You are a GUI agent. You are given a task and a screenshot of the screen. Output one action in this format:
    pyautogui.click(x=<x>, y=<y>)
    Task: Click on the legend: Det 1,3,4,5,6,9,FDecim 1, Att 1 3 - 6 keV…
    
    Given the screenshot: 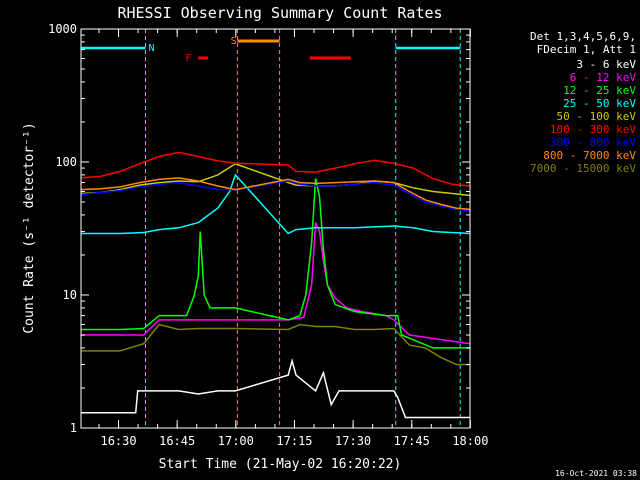 What is the action you would take?
    pyautogui.click(x=583, y=102)
    